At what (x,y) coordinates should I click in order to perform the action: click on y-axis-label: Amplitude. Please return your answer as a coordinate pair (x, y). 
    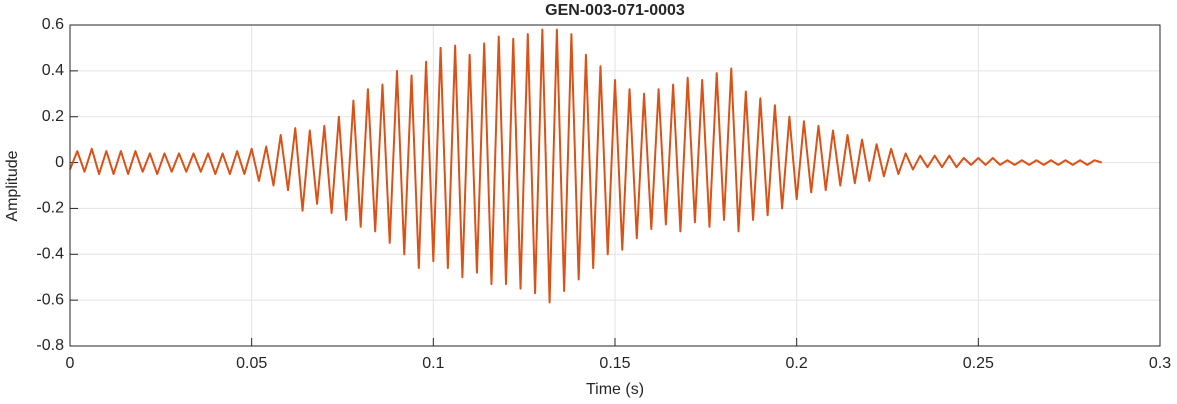
    Looking at the image, I should click on (12, 185).